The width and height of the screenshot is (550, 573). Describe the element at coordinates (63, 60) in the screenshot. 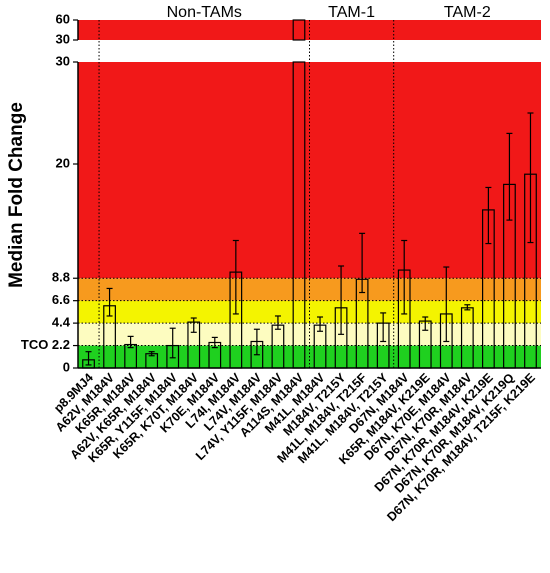

I see `y-tick-label: 30` at that location.